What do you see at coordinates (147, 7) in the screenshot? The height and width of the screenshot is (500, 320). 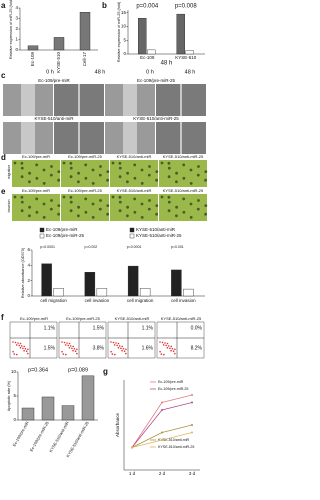 I see `p-value: p=0.004` at bounding box center [147, 7].